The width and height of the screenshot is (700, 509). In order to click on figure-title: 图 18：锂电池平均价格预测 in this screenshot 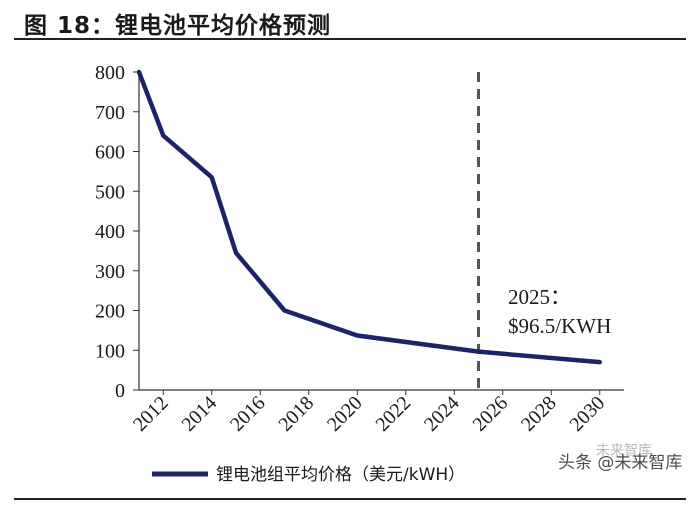, I will do `click(178, 26)`.